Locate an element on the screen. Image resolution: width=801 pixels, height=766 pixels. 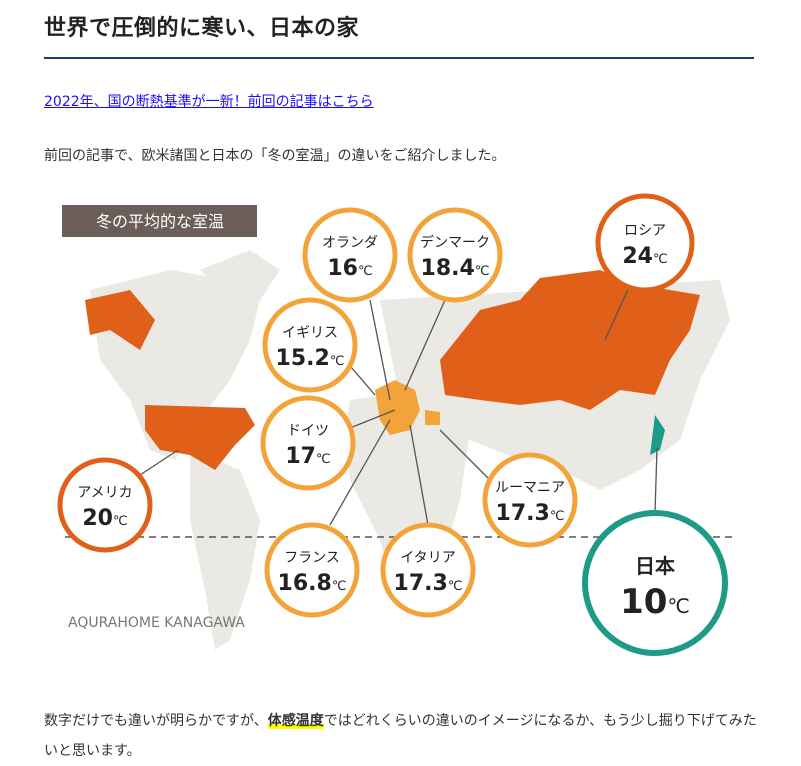
infographic-heading: 冬の平均的な室温 is located at coordinates (160, 221).